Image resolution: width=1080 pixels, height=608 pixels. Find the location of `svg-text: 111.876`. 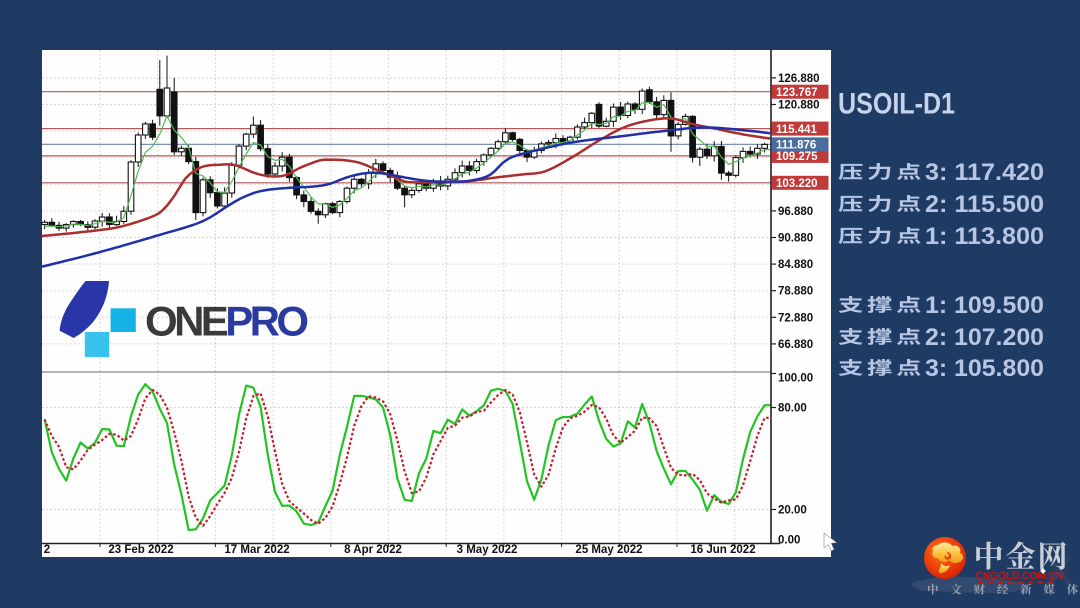

svg-text: 111.876 is located at coordinates (796, 146).